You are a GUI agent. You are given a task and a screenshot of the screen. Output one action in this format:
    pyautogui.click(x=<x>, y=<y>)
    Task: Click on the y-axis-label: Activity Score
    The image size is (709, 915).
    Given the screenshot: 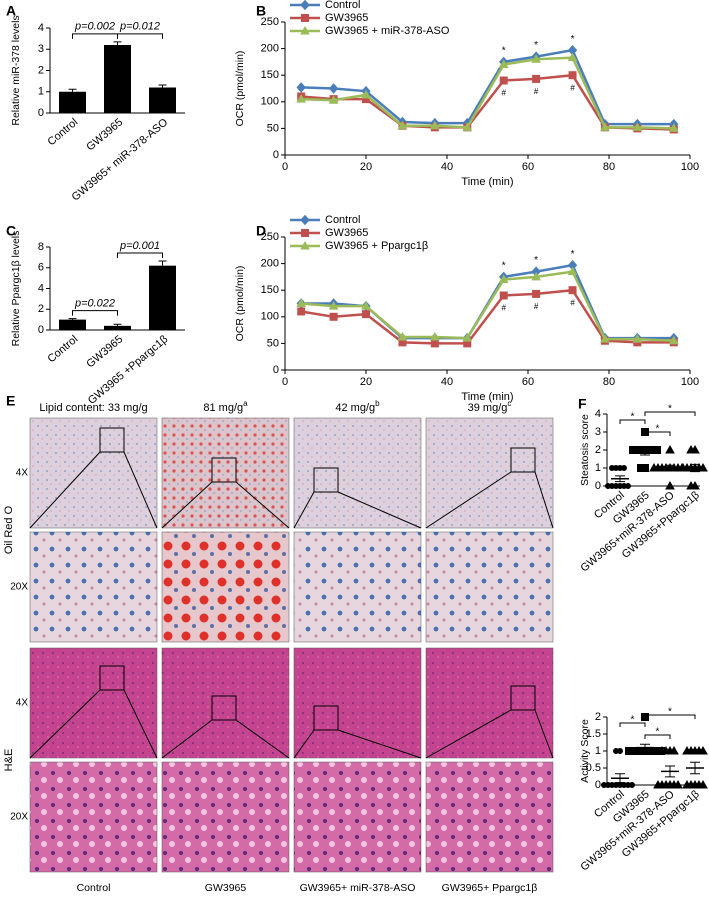 What is the action you would take?
    pyautogui.click(x=585, y=751)
    